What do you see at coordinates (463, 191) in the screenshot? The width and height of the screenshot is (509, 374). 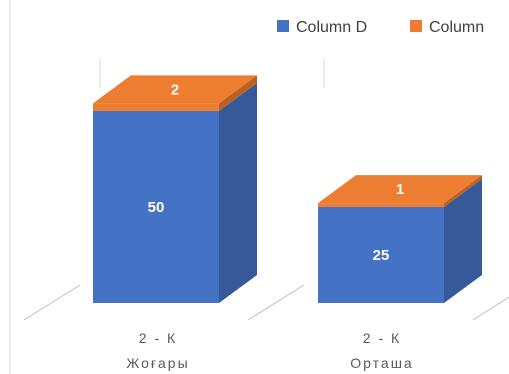 I see `bar-side-cat2-series2` at bounding box center [463, 191].